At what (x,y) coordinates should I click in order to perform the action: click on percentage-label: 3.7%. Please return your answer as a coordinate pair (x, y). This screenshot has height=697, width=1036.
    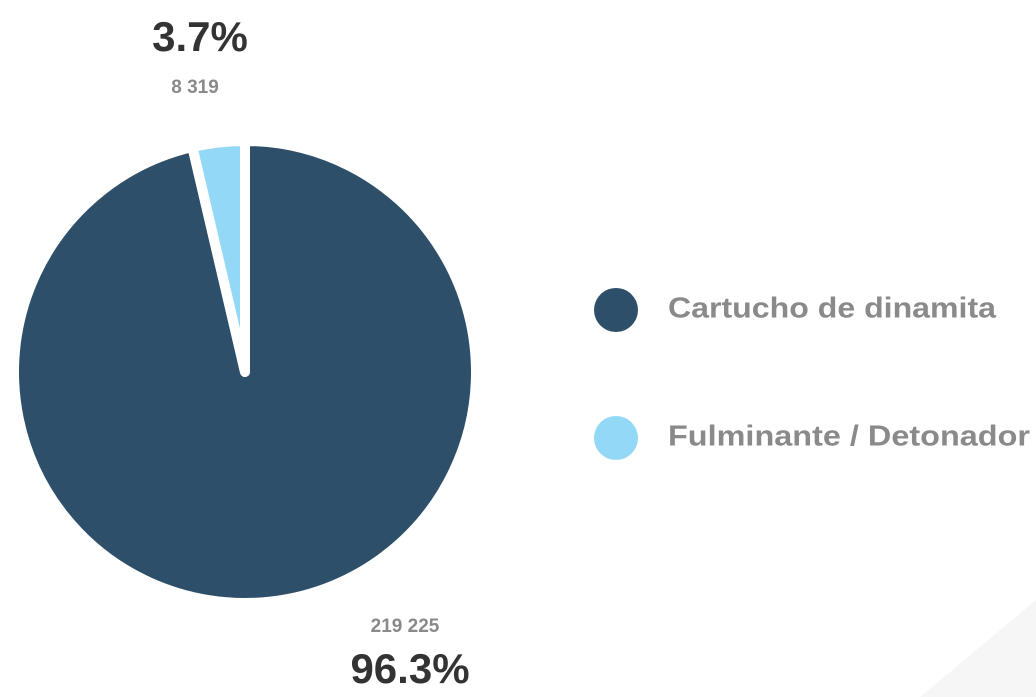
    Looking at the image, I should click on (200, 36).